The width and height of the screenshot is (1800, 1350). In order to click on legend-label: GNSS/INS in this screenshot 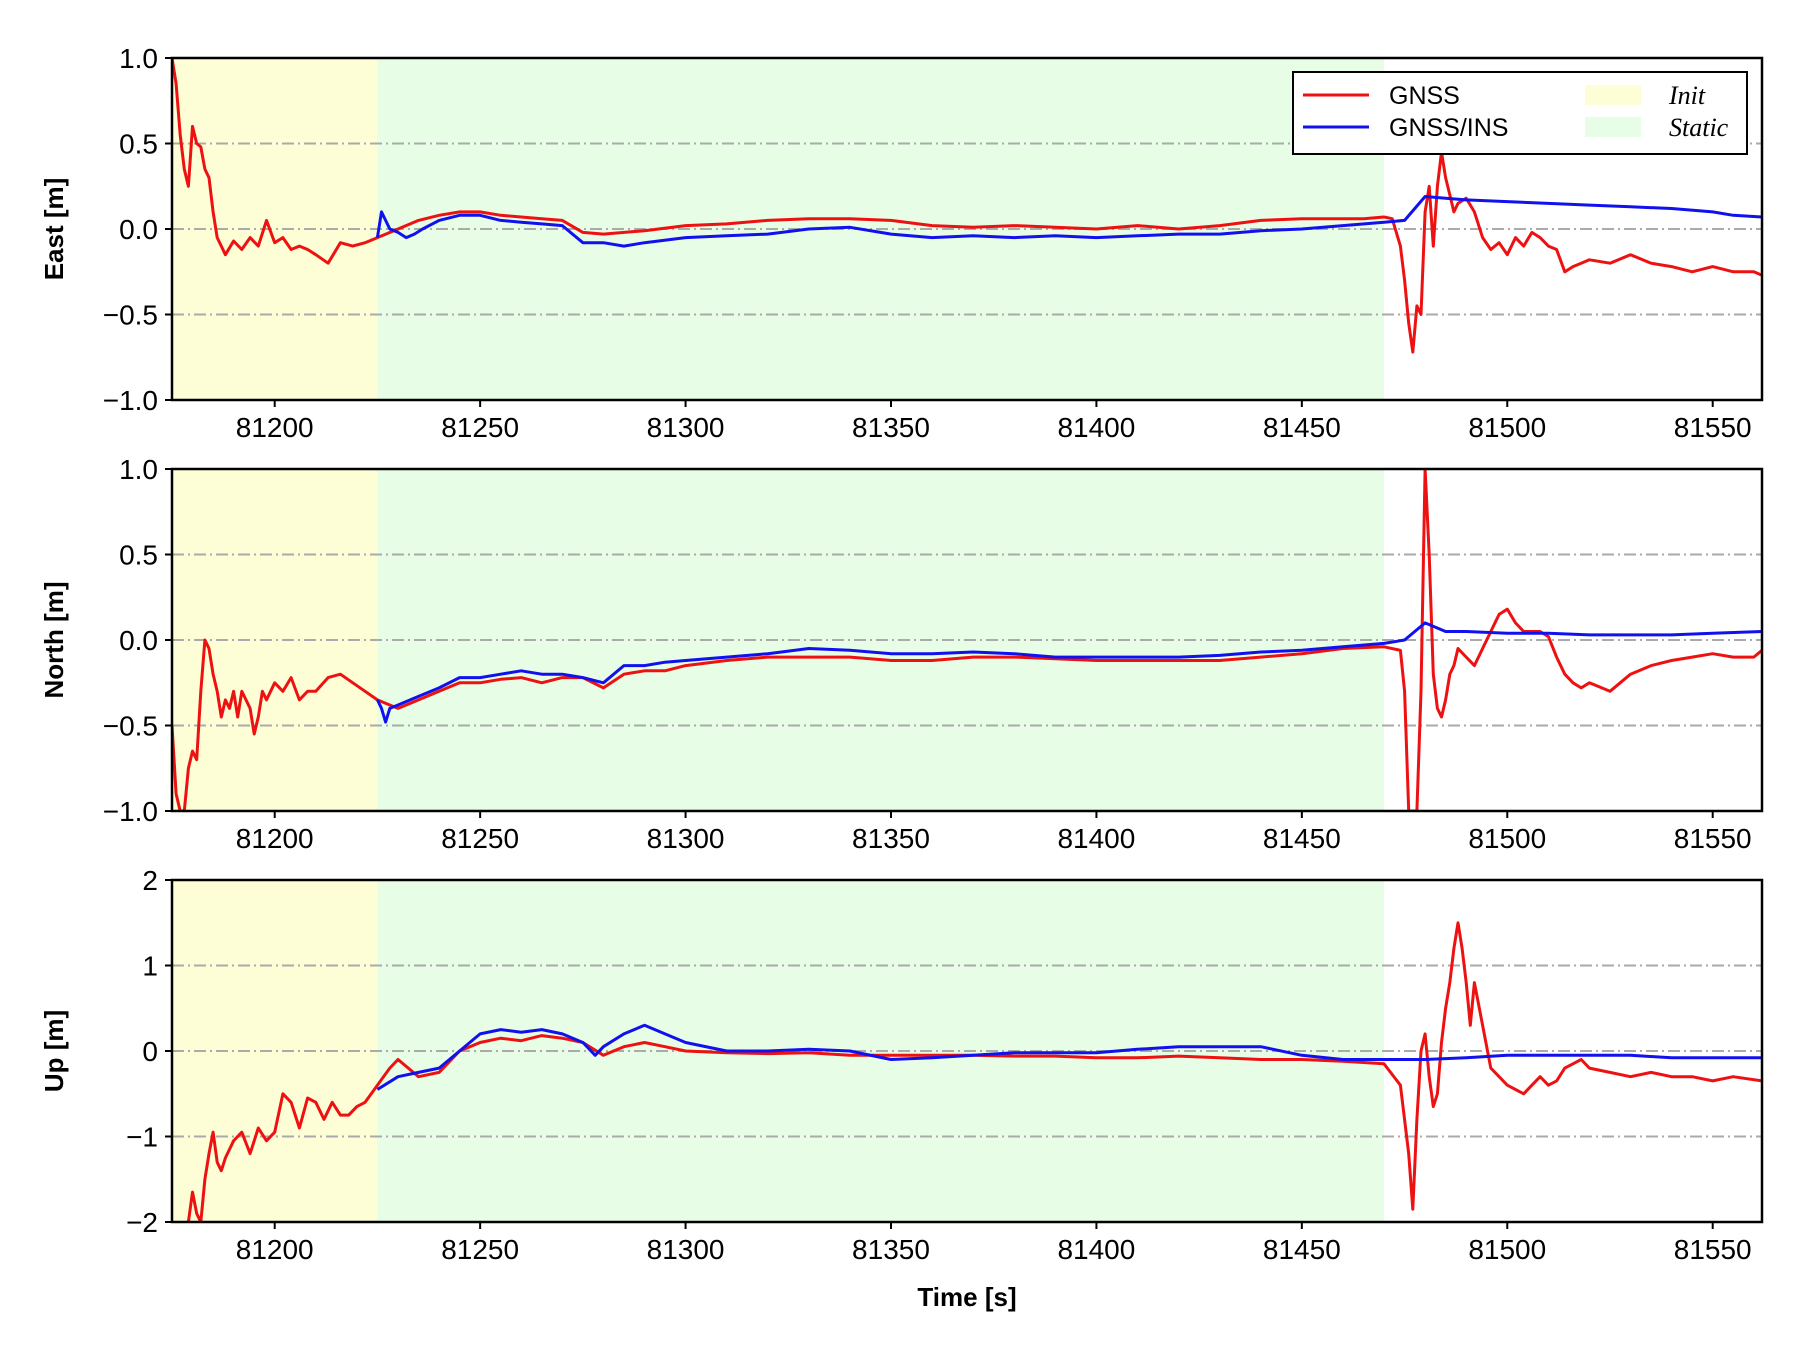, I will do `click(1448, 128)`.